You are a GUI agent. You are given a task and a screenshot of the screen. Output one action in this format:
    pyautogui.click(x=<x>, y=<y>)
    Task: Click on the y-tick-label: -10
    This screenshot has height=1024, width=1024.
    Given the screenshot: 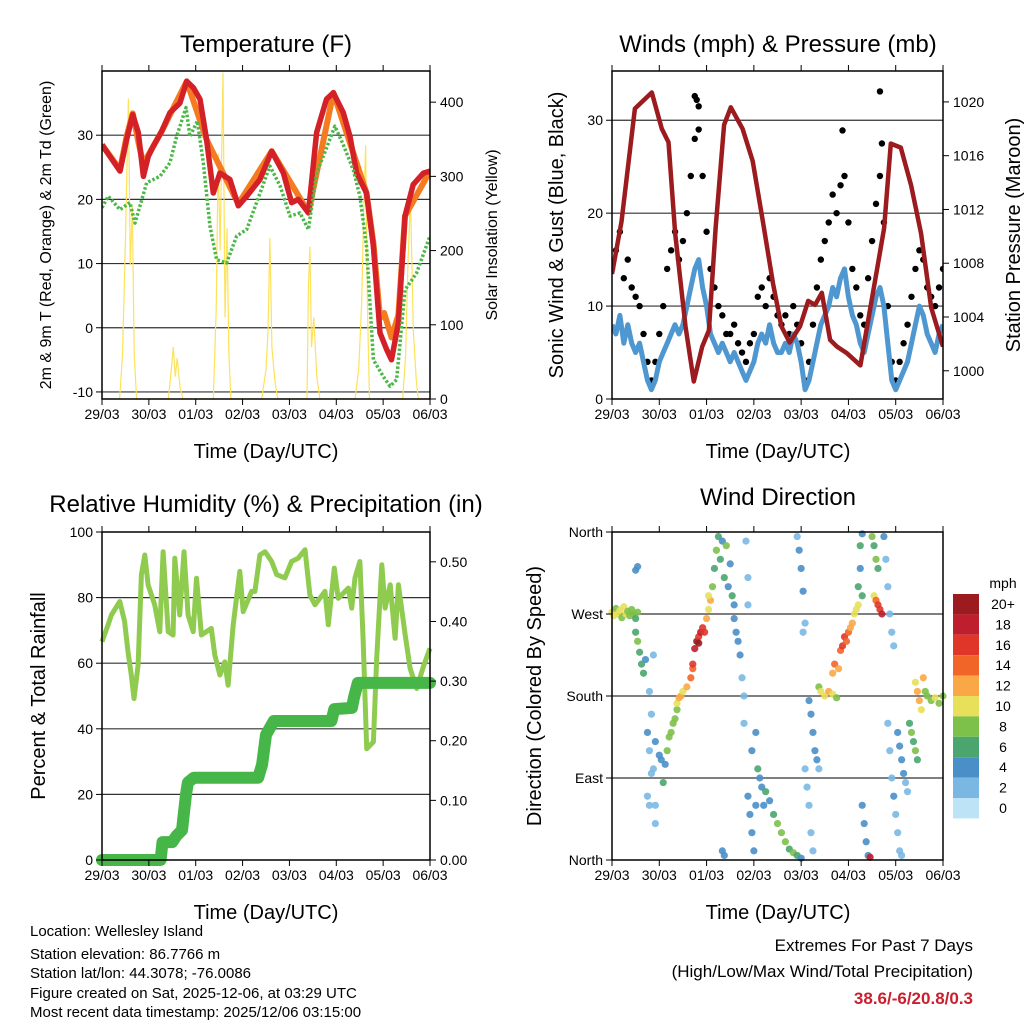 What is the action you would take?
    pyautogui.click(x=83, y=392)
    